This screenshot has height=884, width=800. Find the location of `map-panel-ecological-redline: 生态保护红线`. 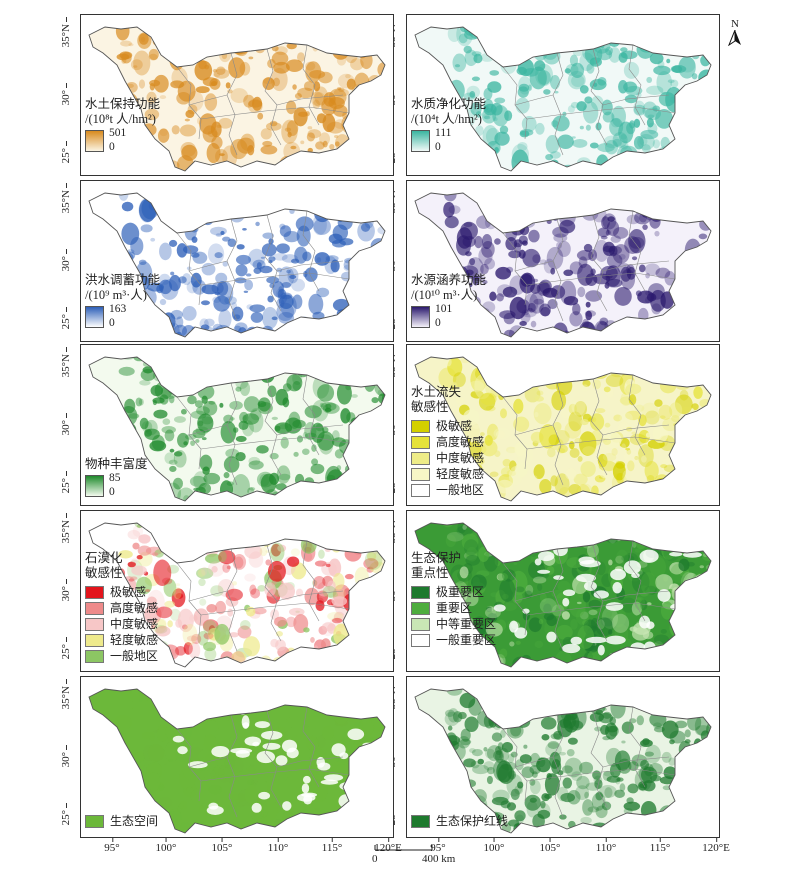

map-panel-ecological-redline: 生态保护红线 is located at coordinates (563, 757).